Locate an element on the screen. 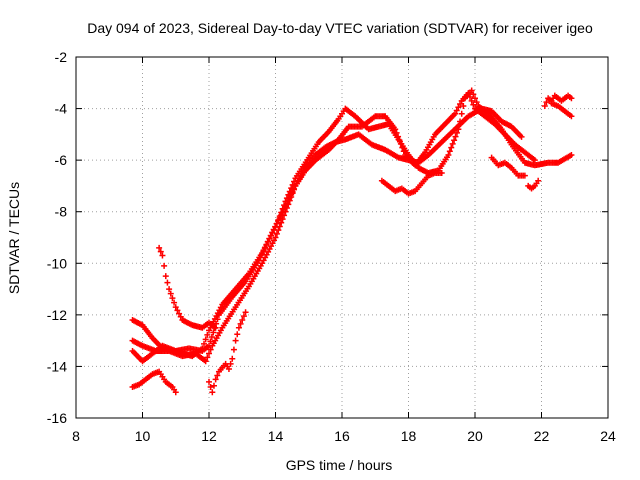 The image size is (640, 480). series-track-e is located at coordinates (154, 382).